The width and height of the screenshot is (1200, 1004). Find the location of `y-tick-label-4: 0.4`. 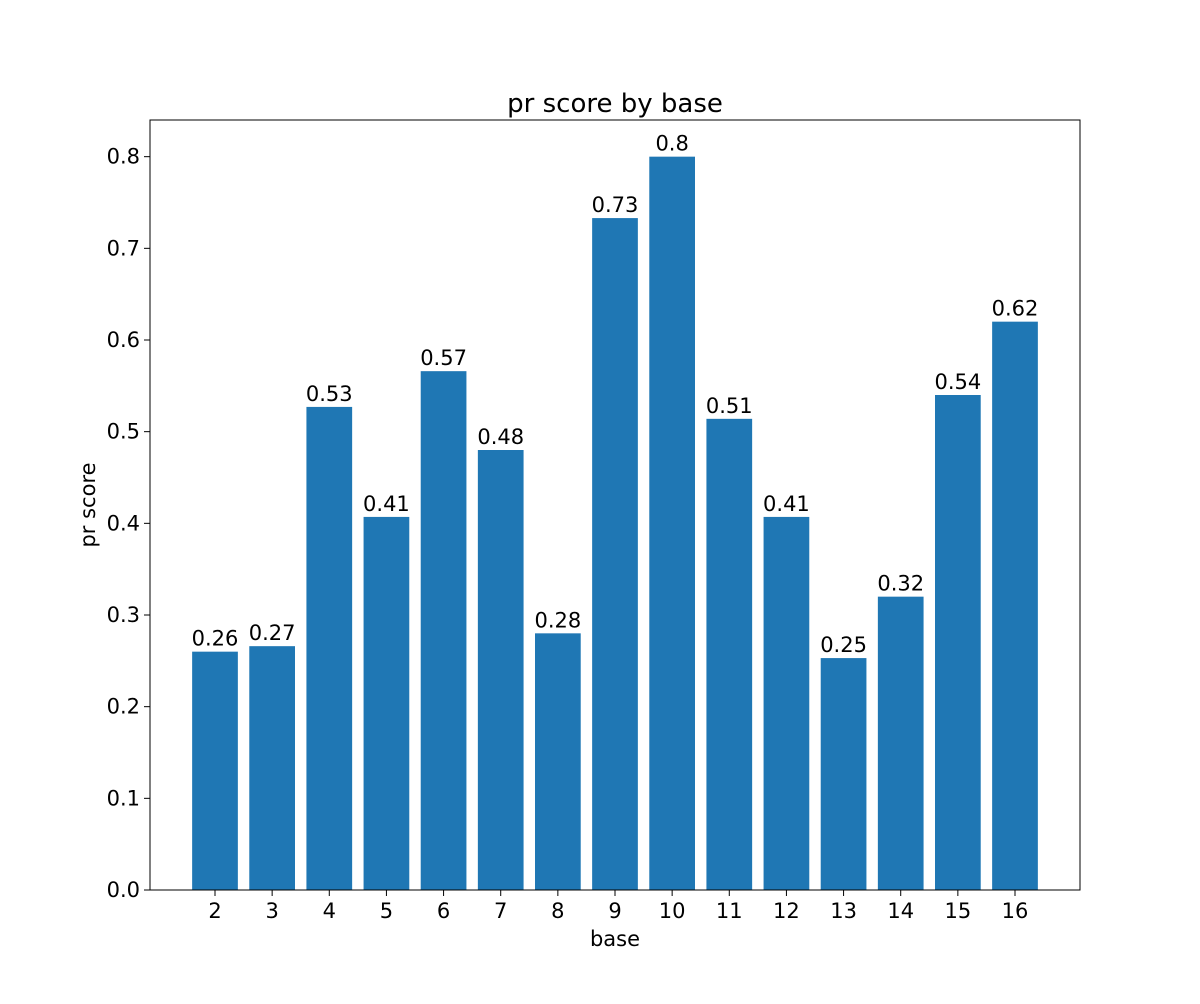

y-tick-label-4: 0.4 is located at coordinates (123, 523).